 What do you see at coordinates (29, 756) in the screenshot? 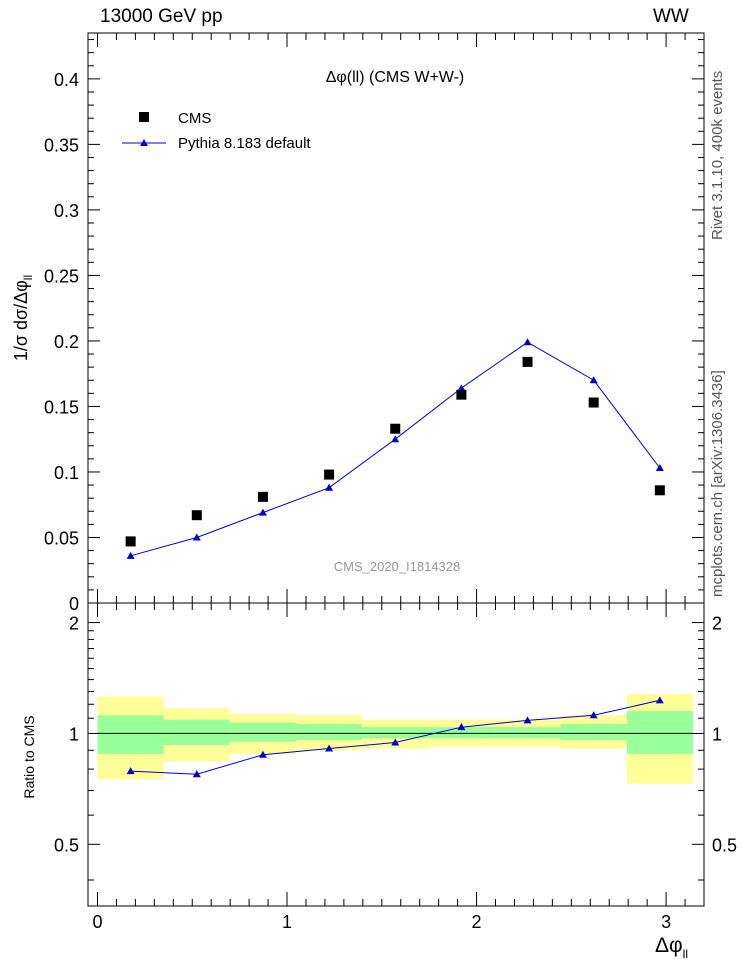
I see `ratio-ylabel: Ratio to CMS` at bounding box center [29, 756].